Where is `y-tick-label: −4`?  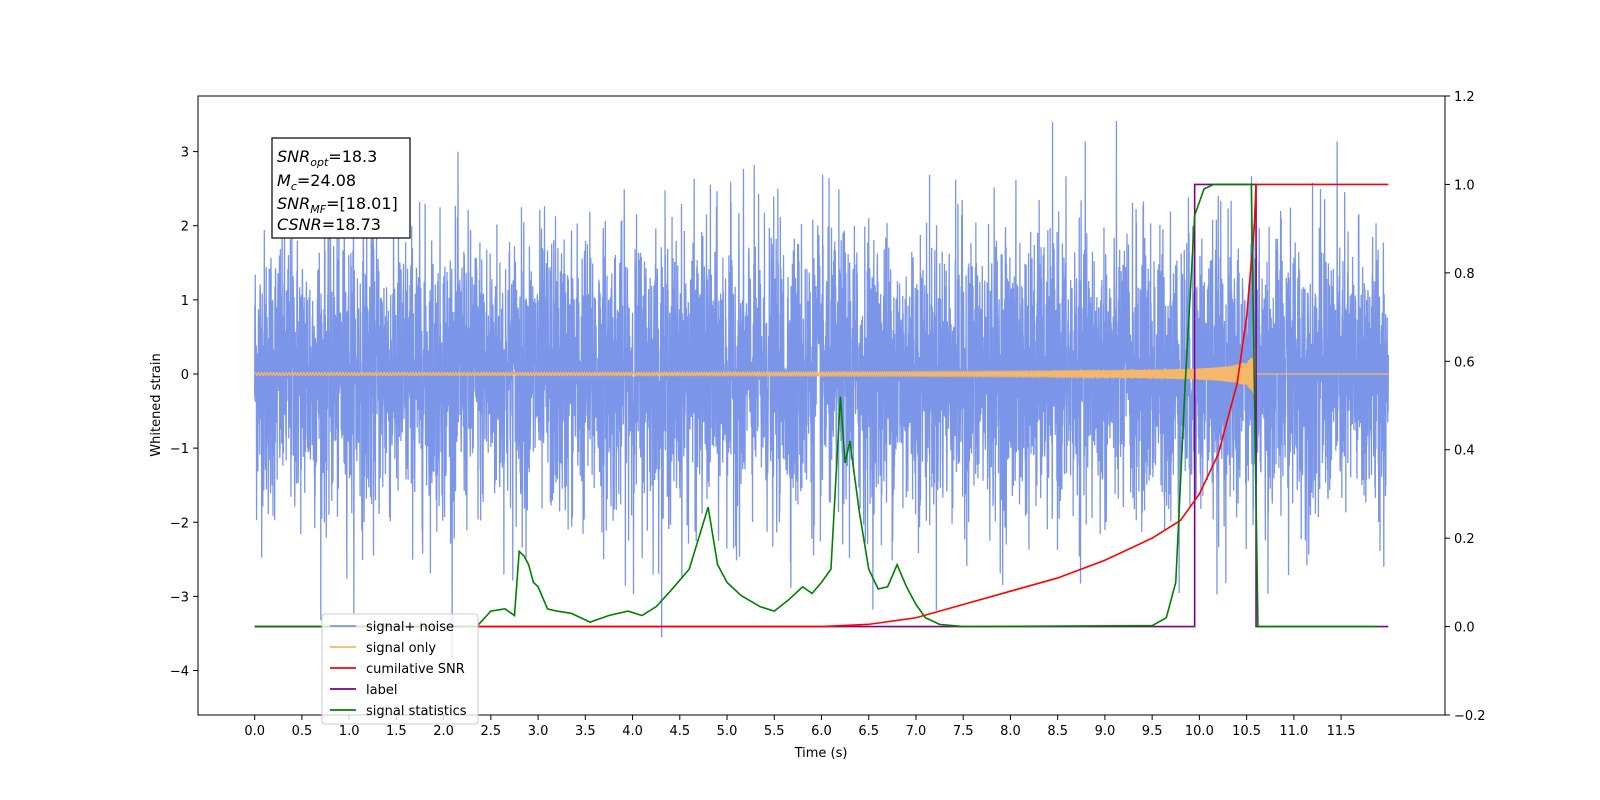
y-tick-label: −4 is located at coordinates (179, 672).